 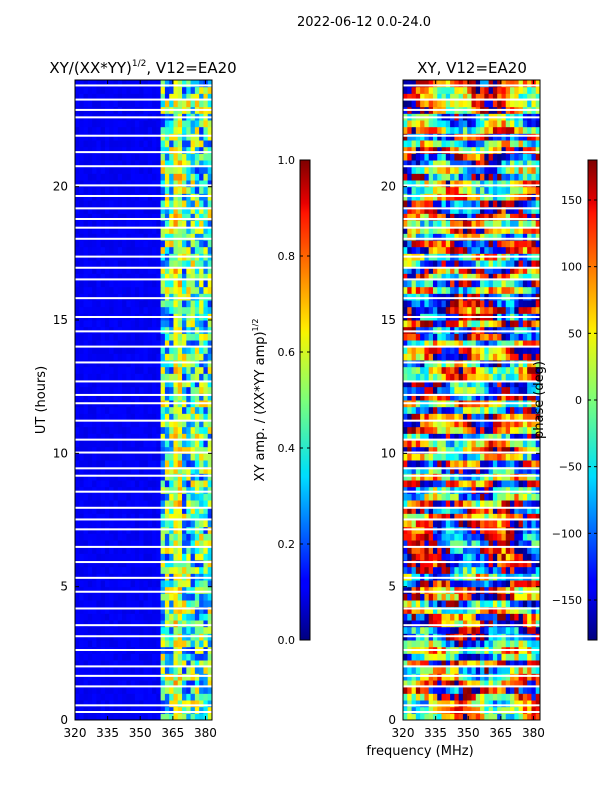 What do you see at coordinates (60, 453) in the screenshot?
I see `amplitude-ytick-label: 10` at bounding box center [60, 453].